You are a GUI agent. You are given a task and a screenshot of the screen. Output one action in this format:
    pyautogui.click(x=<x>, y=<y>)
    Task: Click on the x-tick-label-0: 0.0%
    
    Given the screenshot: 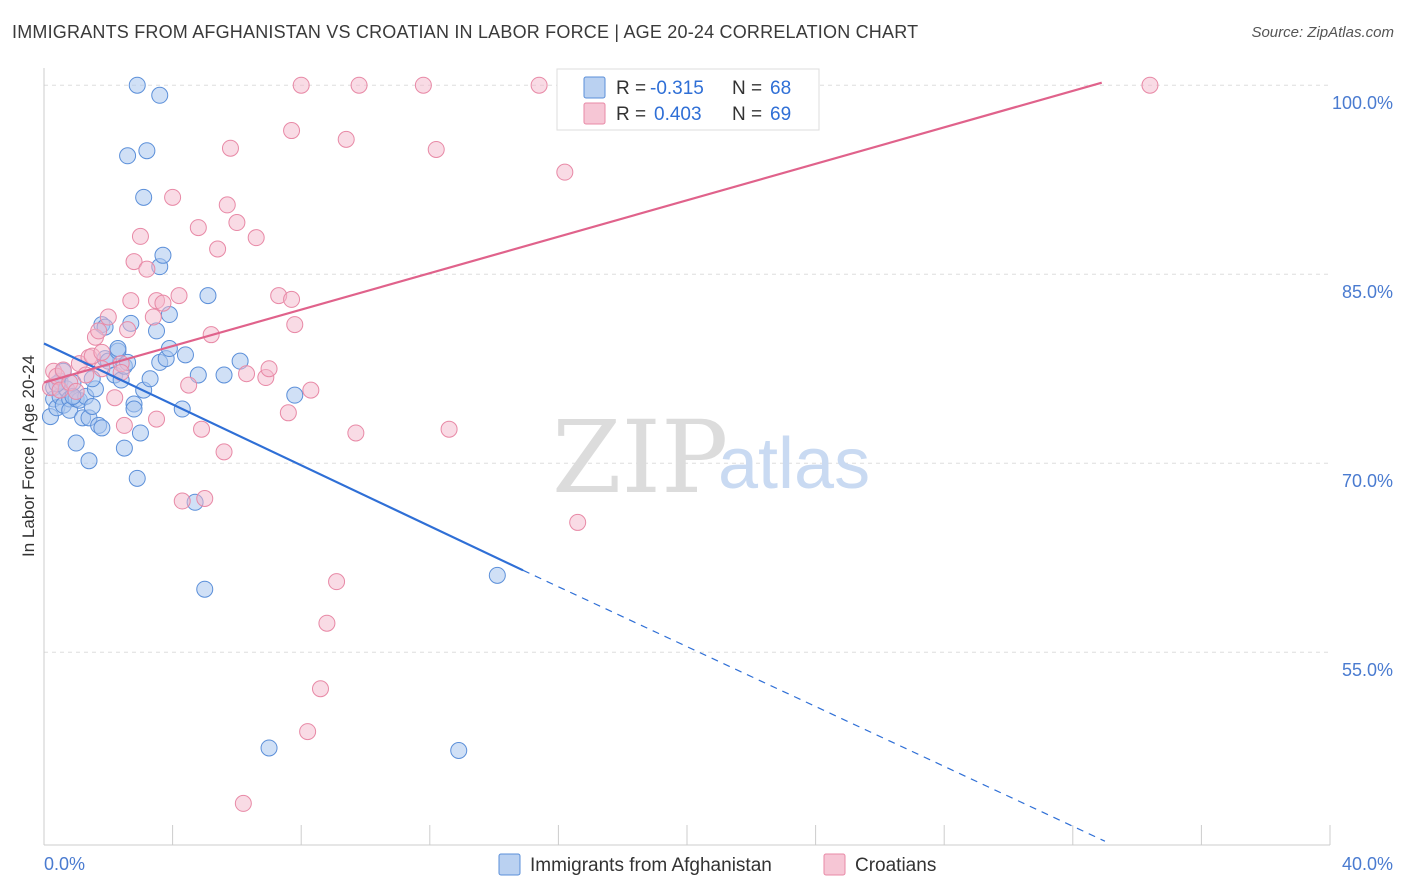 What is the action you would take?
    pyautogui.click(x=64, y=864)
    